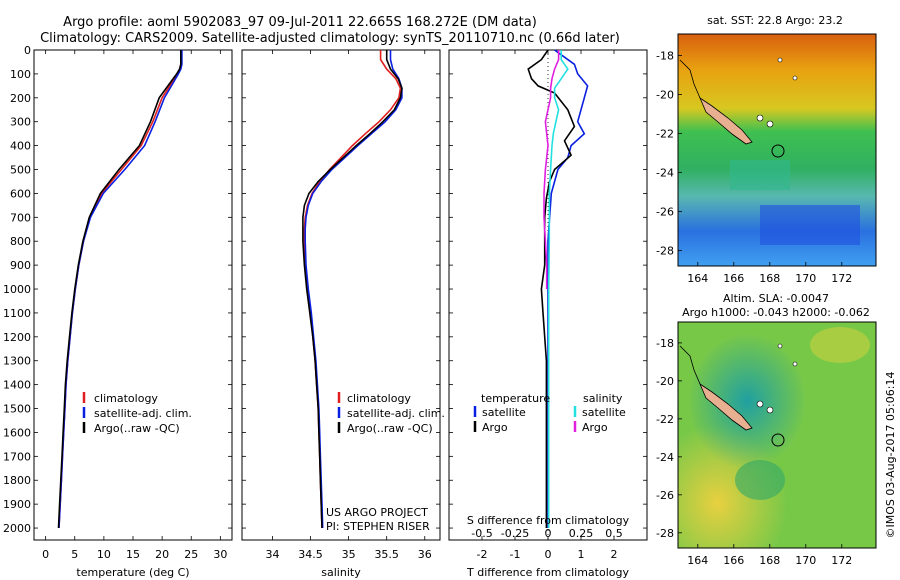  I want to click on legend-label-s-satellite: satellite, so click(604, 412).